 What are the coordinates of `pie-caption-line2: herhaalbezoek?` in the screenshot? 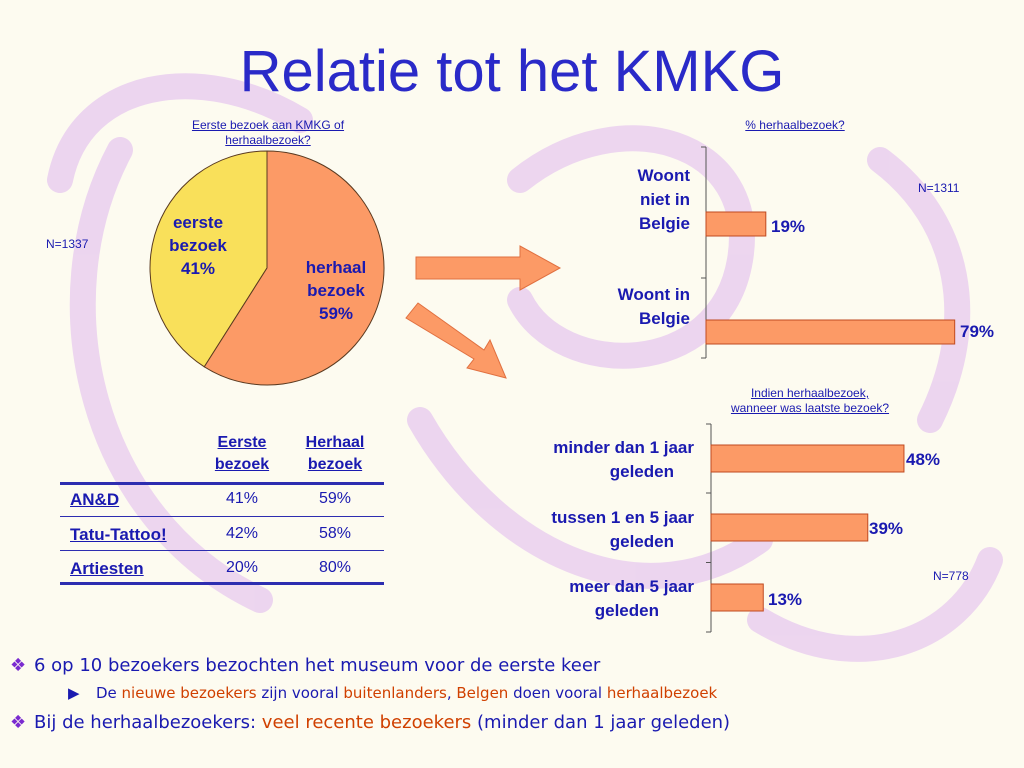 It's located at (268, 140).